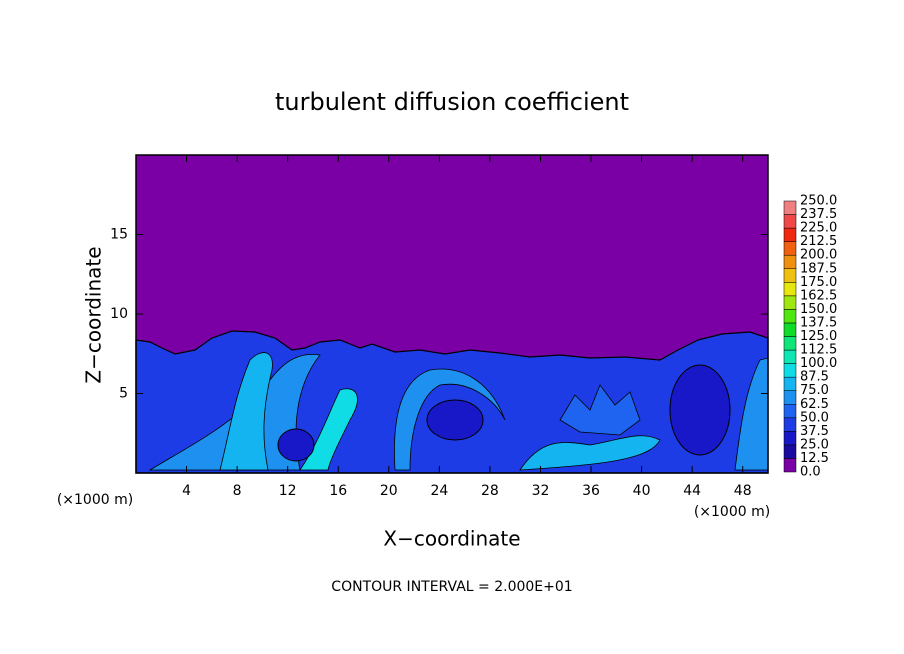  Describe the element at coordinates (389, 491) in the screenshot. I see `x-tick-label: 20` at that location.